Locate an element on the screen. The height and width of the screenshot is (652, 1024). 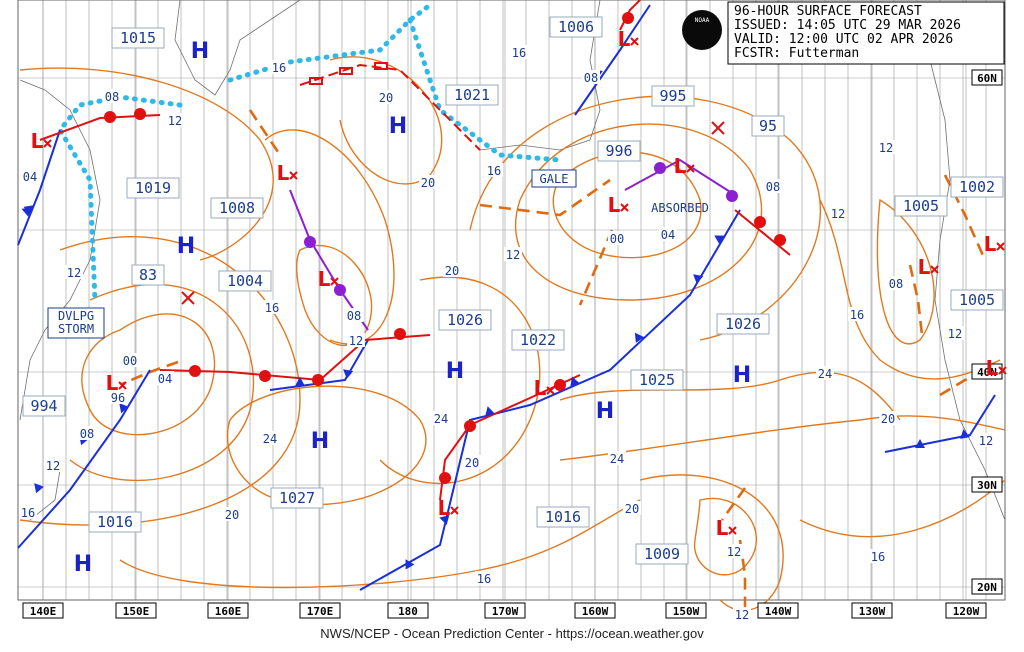
lon-label: 160W is located at coordinates (595, 611).